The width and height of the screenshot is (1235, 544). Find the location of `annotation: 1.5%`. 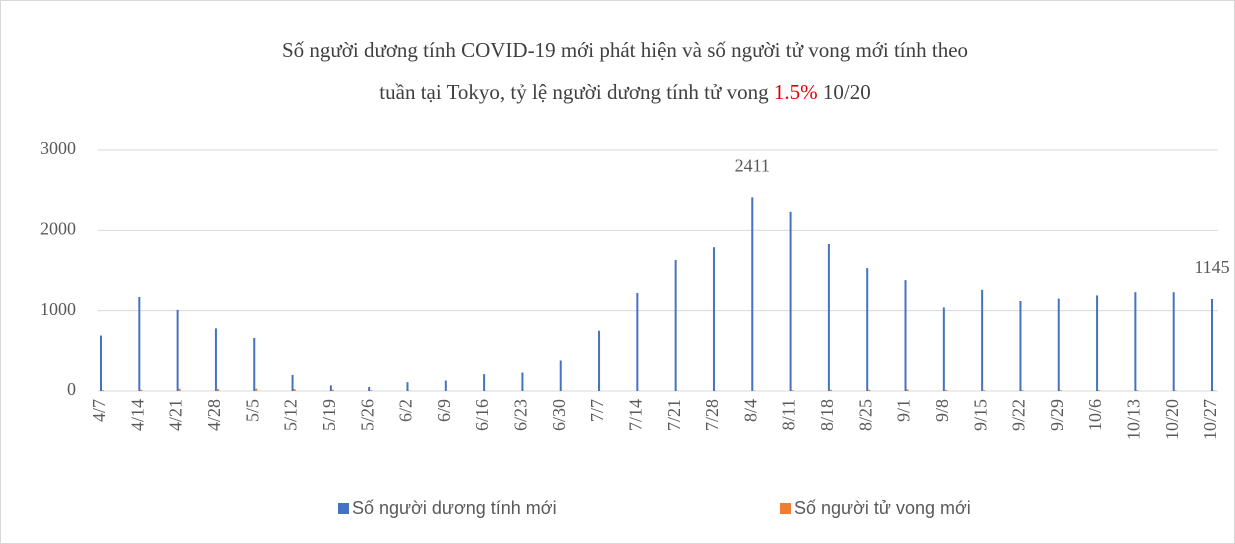

annotation: 1.5% is located at coordinates (796, 92).